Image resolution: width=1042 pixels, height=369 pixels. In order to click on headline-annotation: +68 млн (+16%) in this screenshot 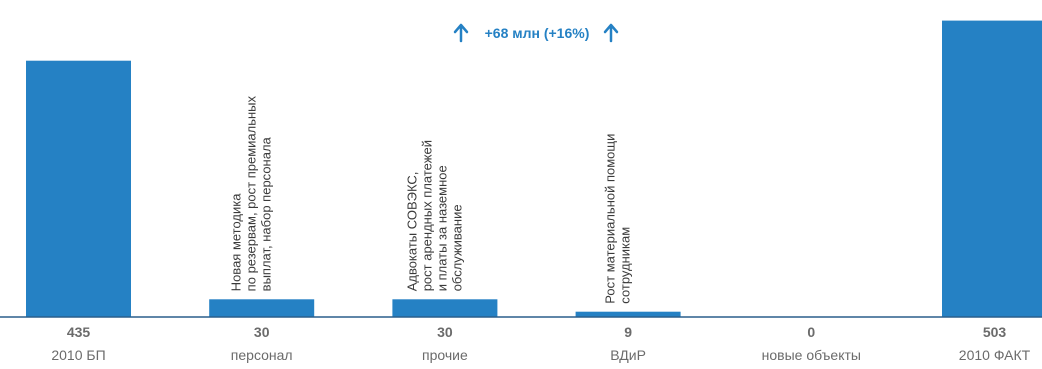, I will do `click(536, 33)`.